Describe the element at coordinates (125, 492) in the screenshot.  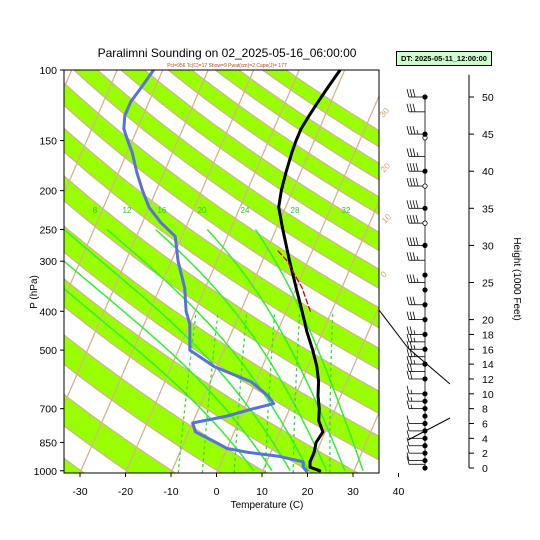
I see `temperature-tick-label: -20` at that location.